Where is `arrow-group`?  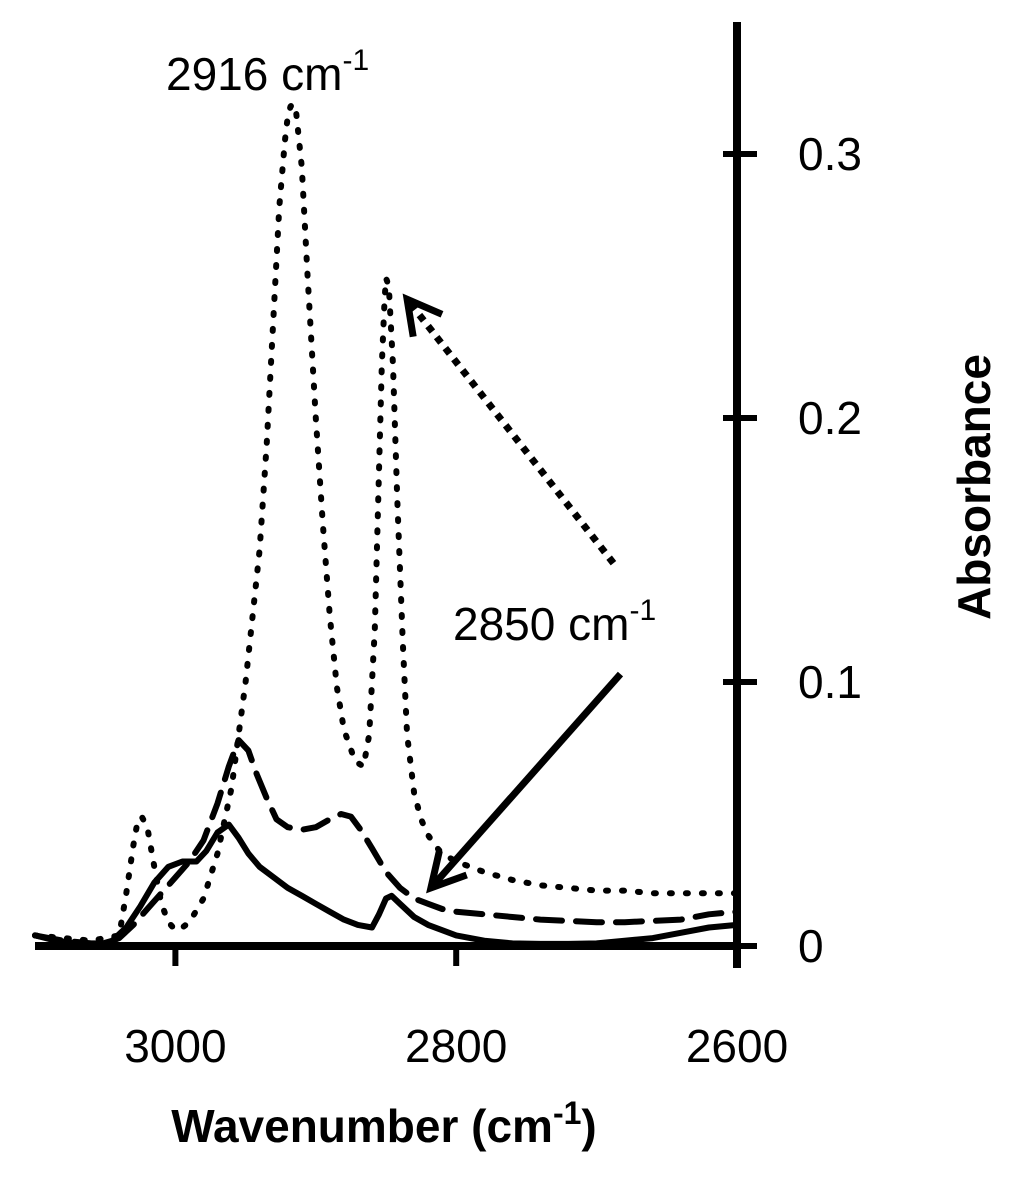
arrow-group is located at coordinates (513, 593).